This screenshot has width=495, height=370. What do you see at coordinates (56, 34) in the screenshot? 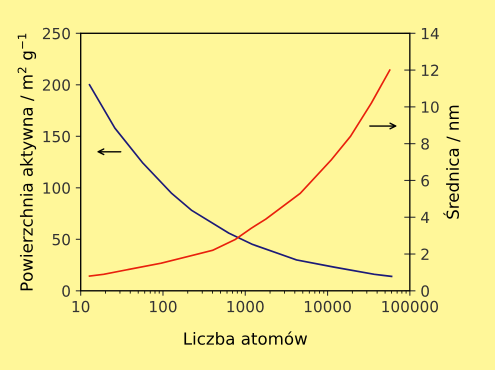
I see `y-tick-label: 250` at bounding box center [56, 34].